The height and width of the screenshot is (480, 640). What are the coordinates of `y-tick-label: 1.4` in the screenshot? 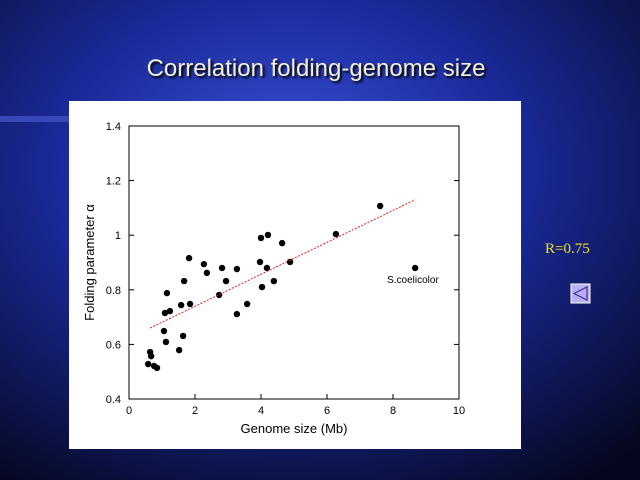 It's located at (113, 127).